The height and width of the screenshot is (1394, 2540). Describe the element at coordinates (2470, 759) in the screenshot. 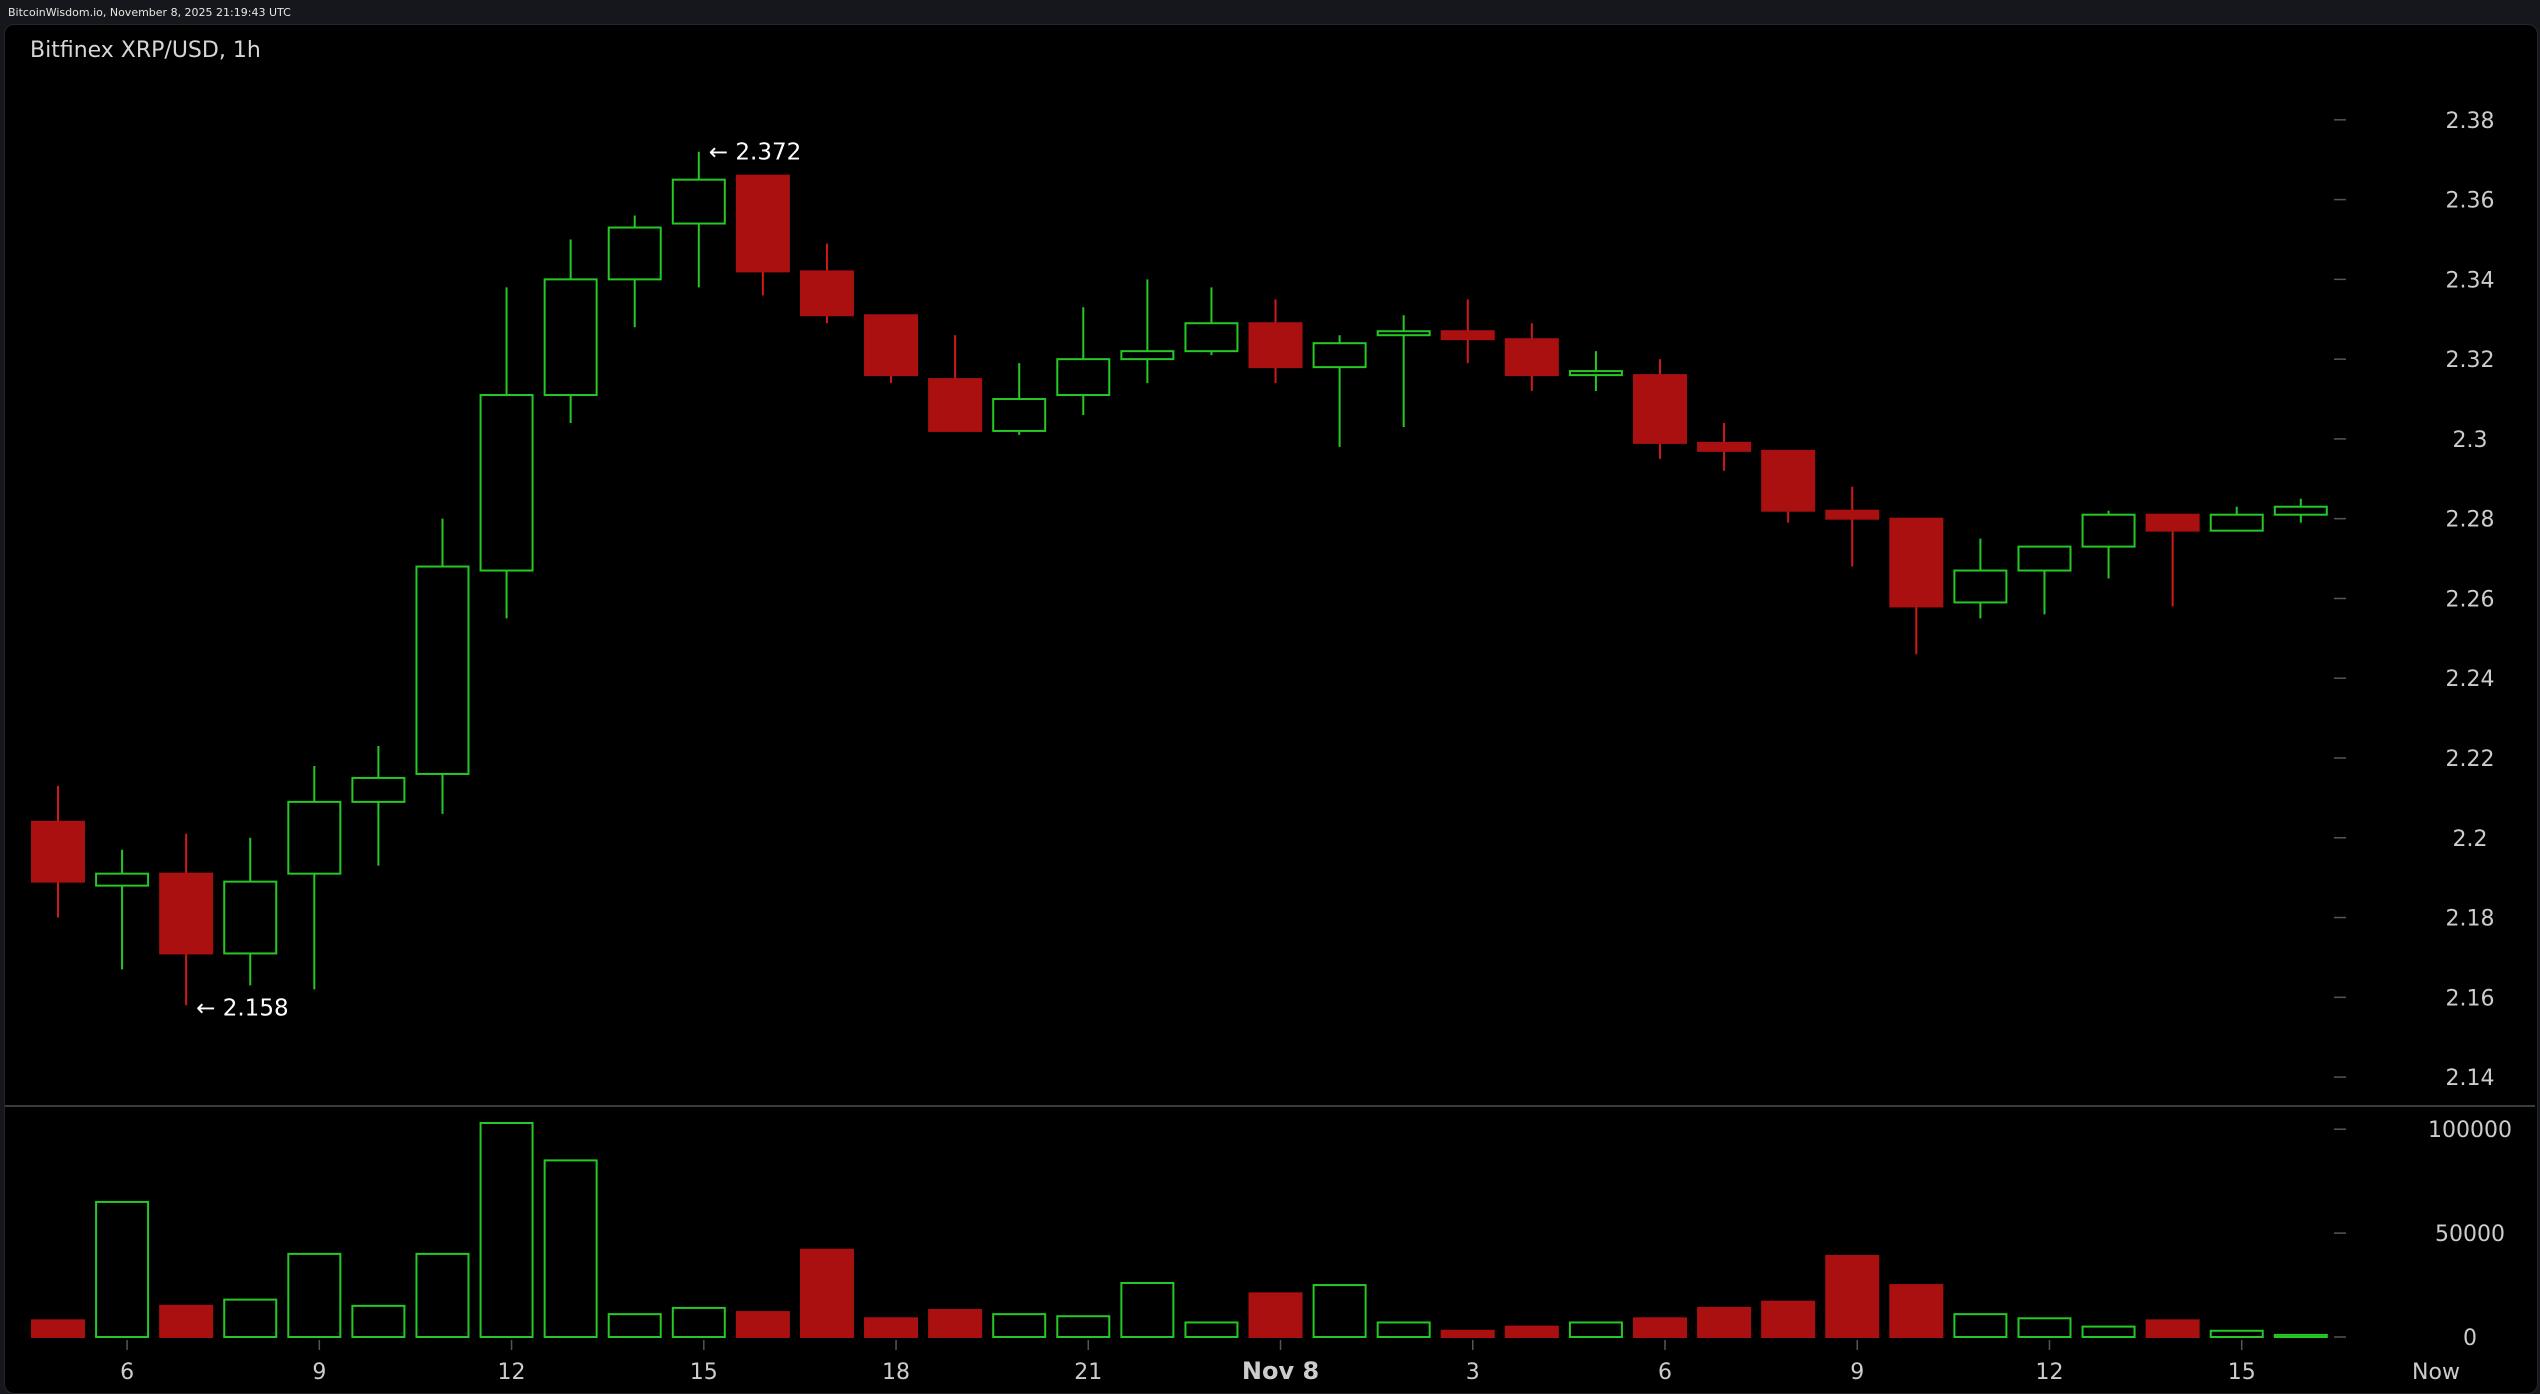

I see `price-tick-label: 2.22` at that location.